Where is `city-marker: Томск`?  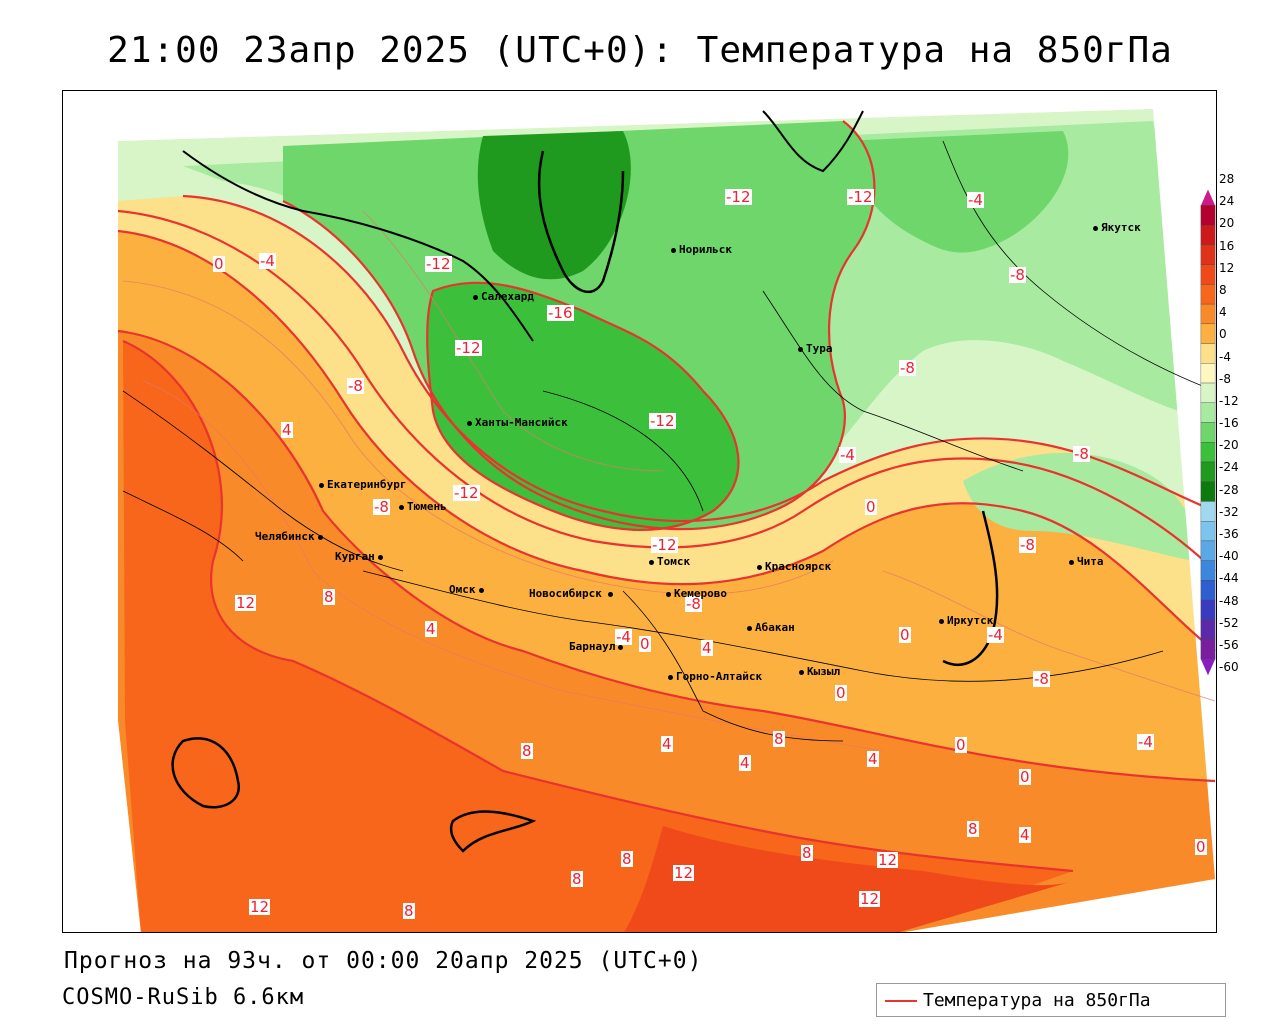 city-marker: Томск is located at coordinates (669, 562).